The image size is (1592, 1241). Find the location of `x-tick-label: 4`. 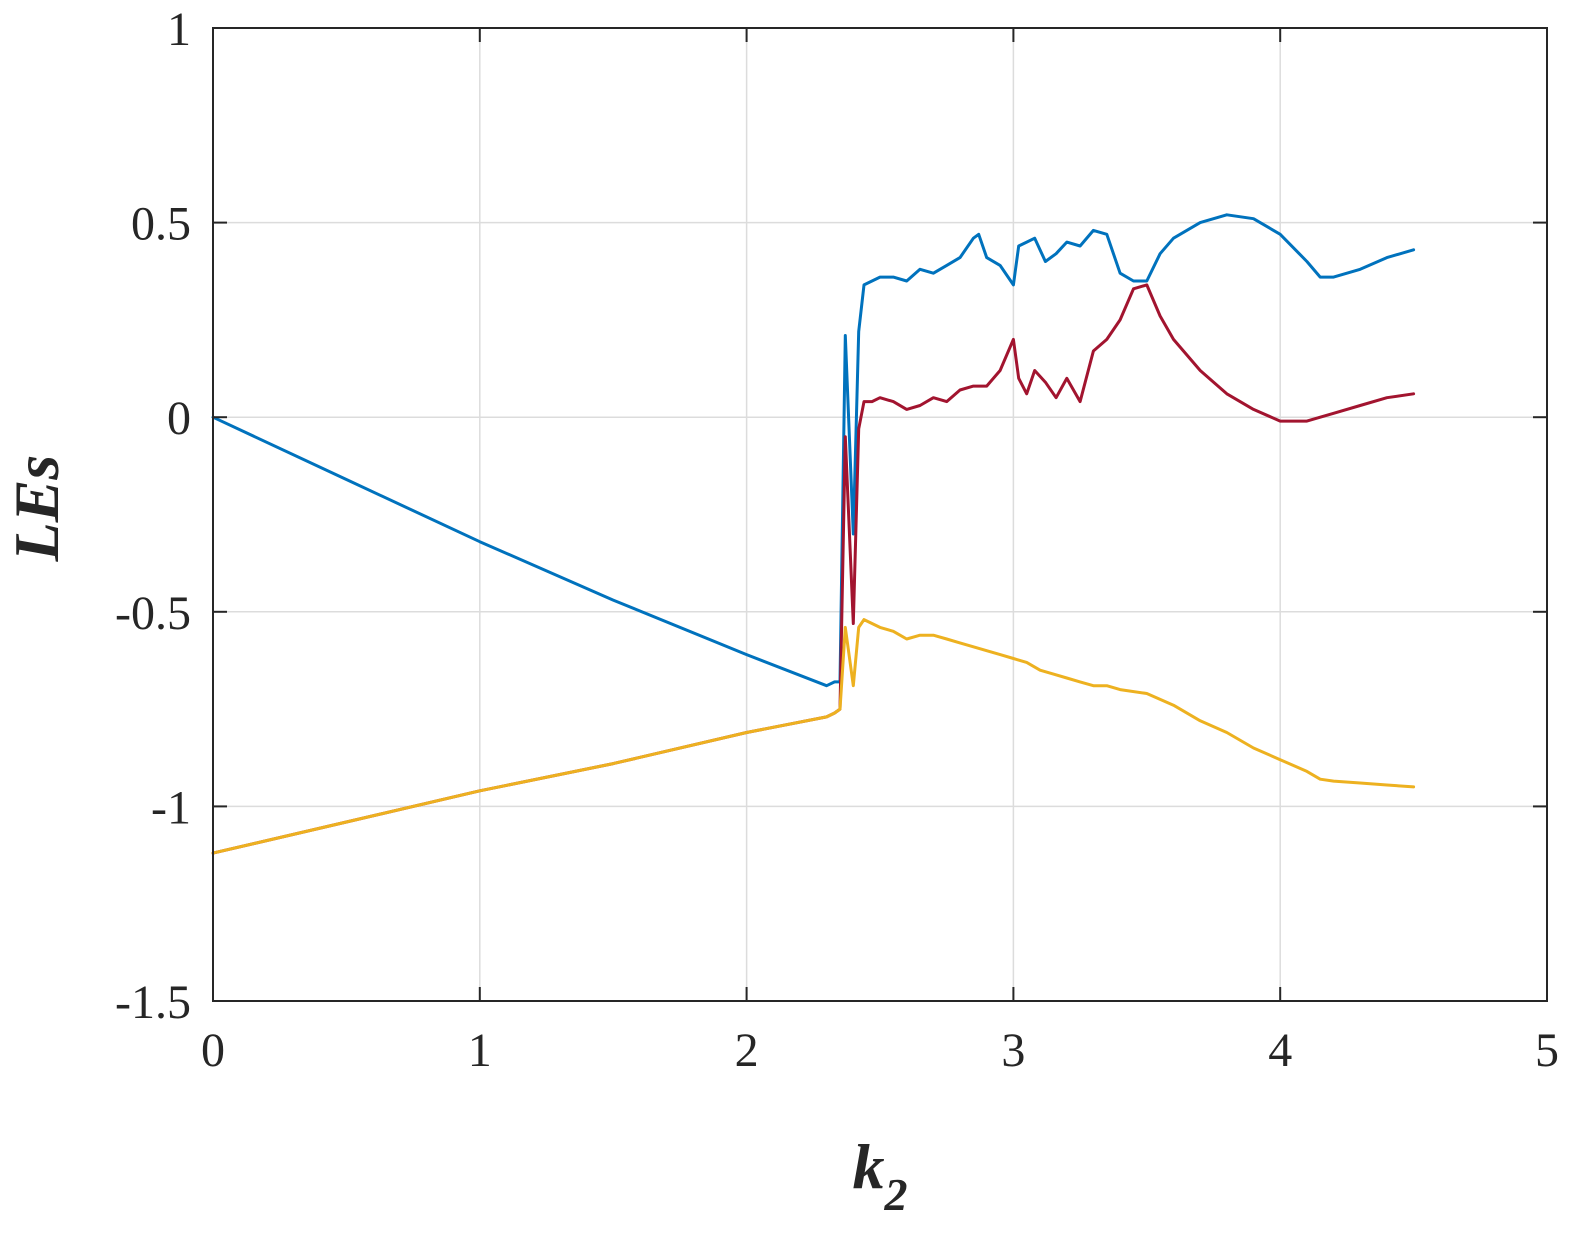

x-tick-label: 4 is located at coordinates (1280, 1050).